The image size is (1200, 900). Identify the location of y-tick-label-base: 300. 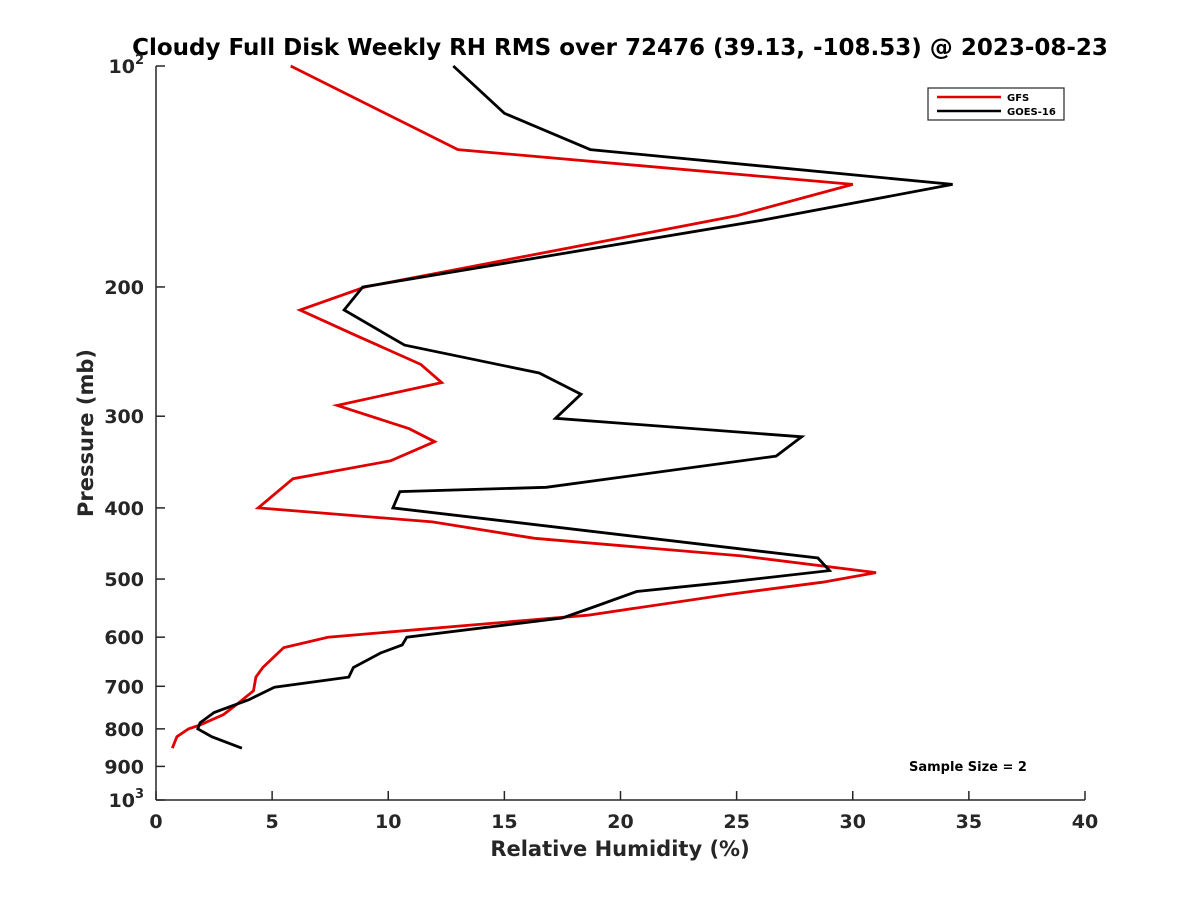
(124, 417).